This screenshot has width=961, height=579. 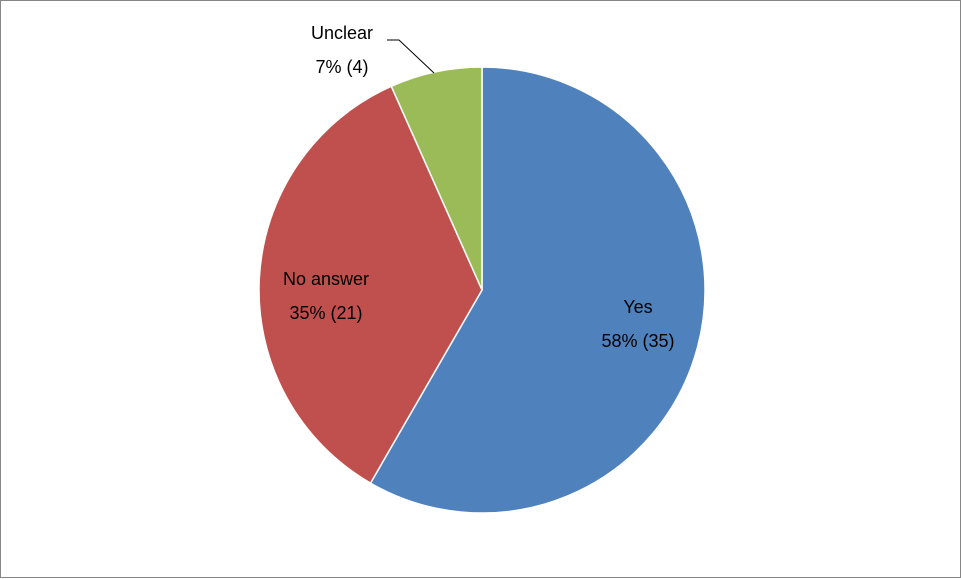 What do you see at coordinates (325, 313) in the screenshot?
I see `slice-label-value: 35% (21)` at bounding box center [325, 313].